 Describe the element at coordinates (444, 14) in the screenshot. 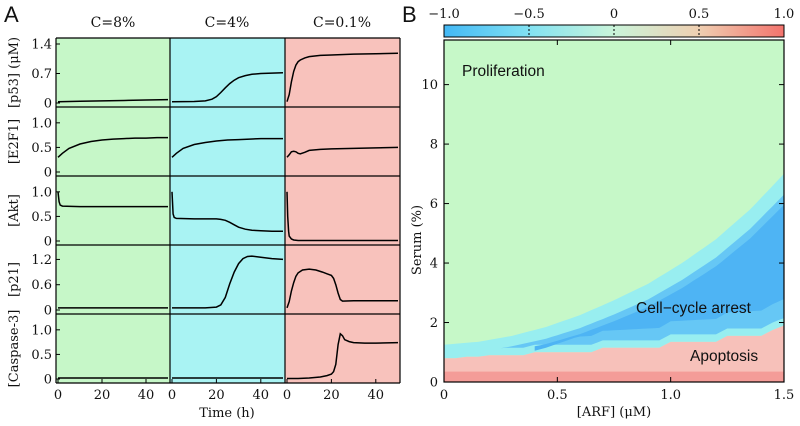

I see `colorbar-tick-label: −1.0` at that location.